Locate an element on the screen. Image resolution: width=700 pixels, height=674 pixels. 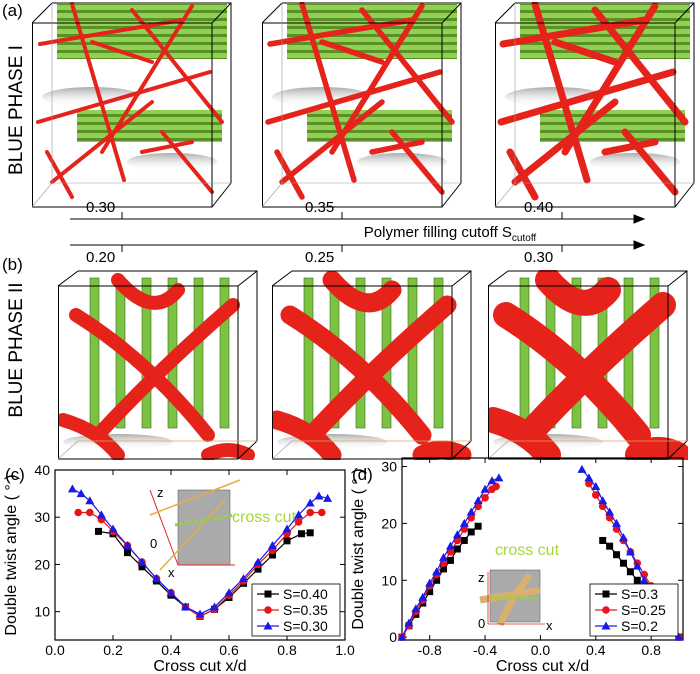
x-tick-label: 0.6 is located at coordinates (229, 650).